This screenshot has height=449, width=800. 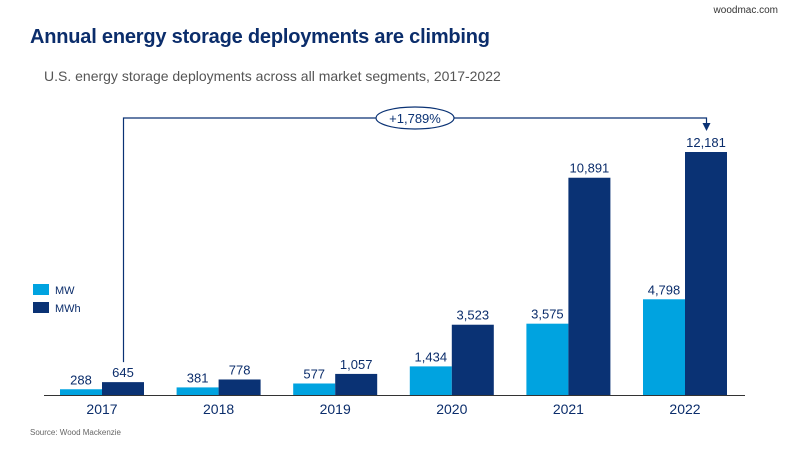 I want to click on data-label-mw-2022: 4,798, so click(x=664, y=289).